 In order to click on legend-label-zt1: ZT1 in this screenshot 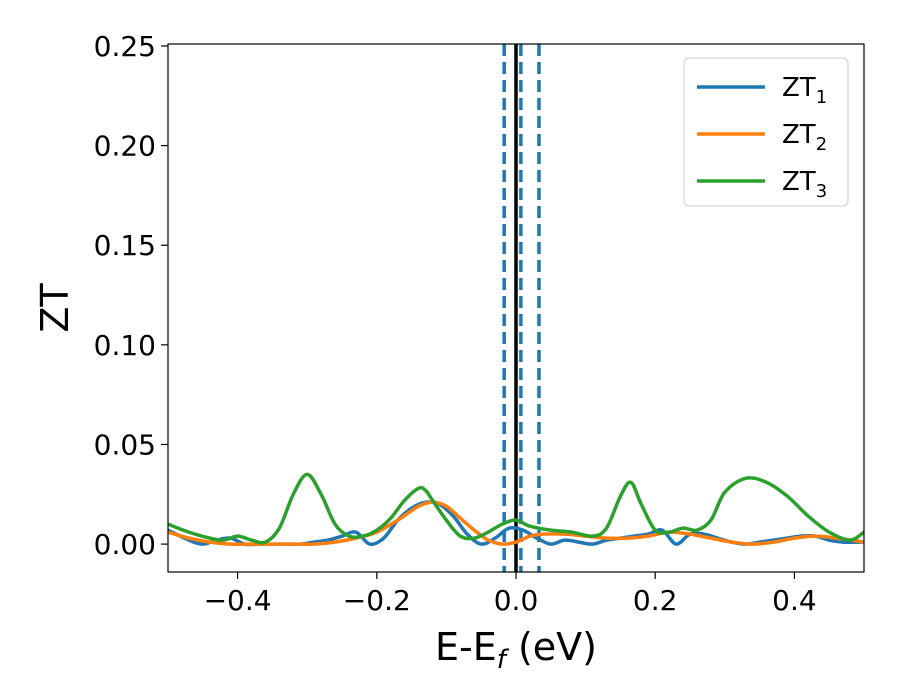, I will do `click(804, 90)`.